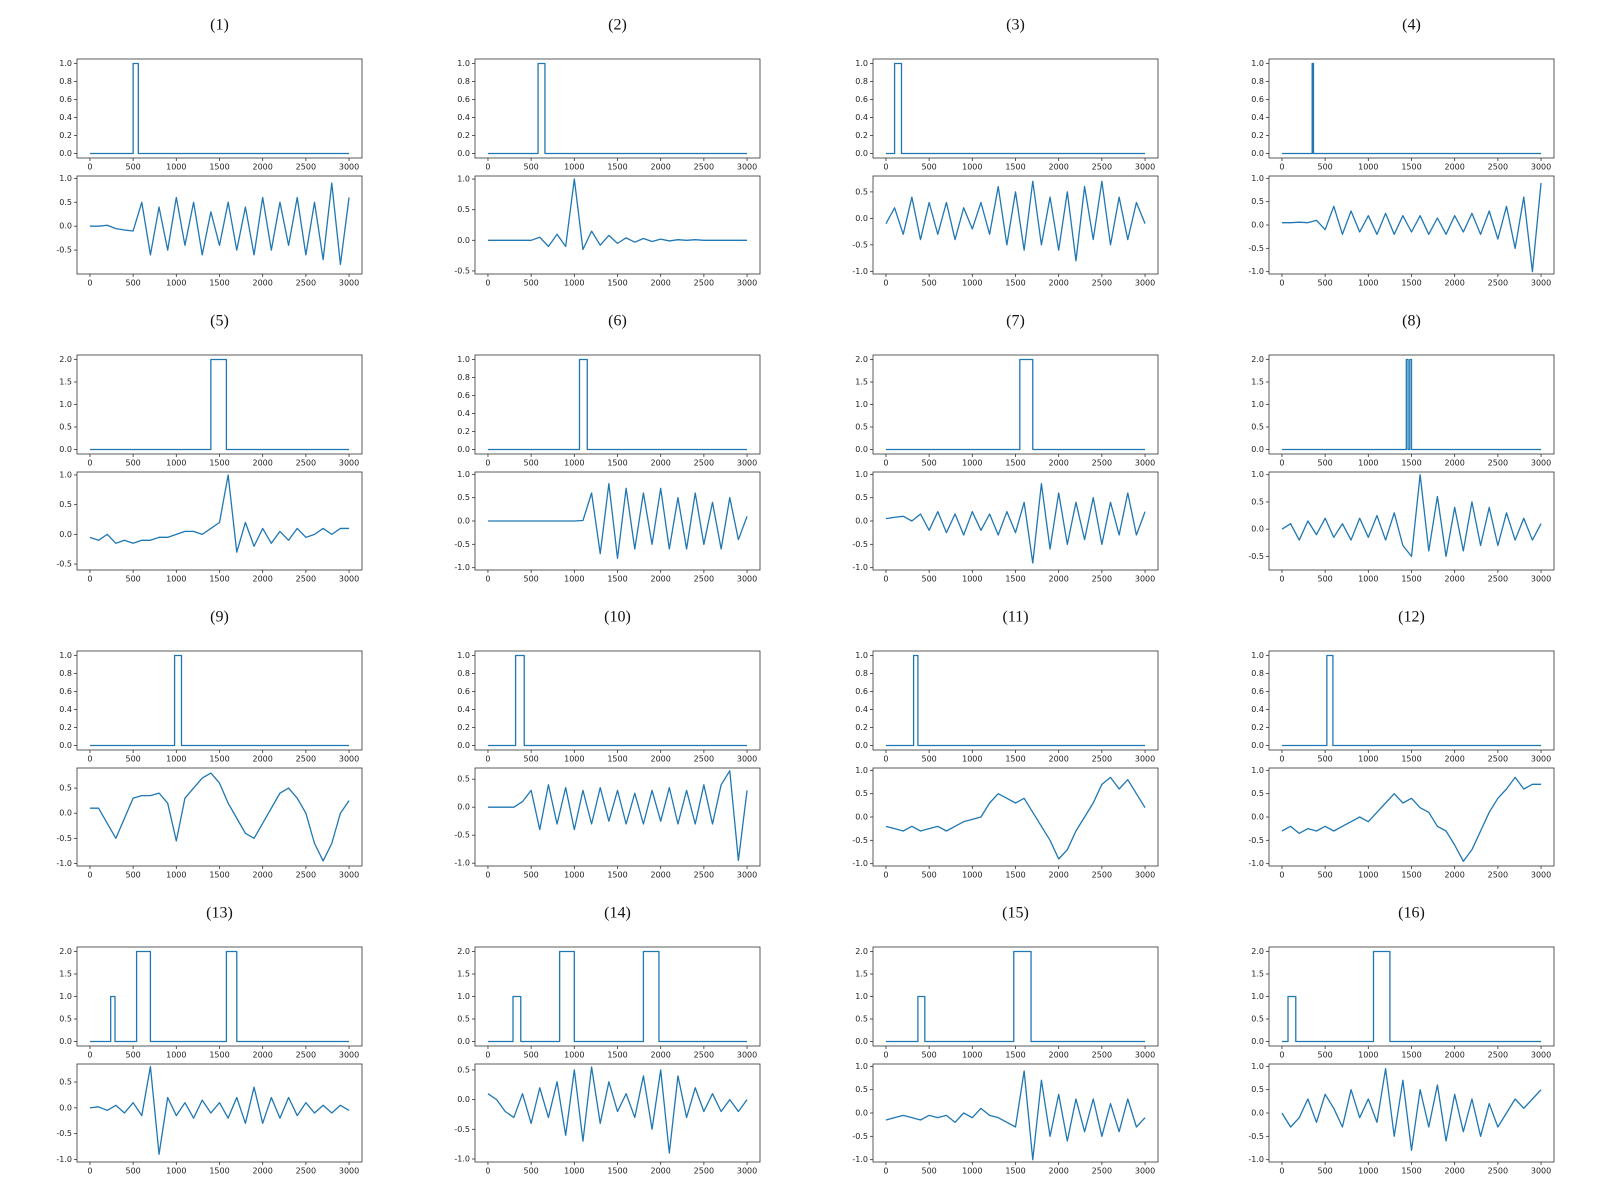  Describe the element at coordinates (462, 567) in the screenshot. I see `y-tick-label: -1.0` at that location.